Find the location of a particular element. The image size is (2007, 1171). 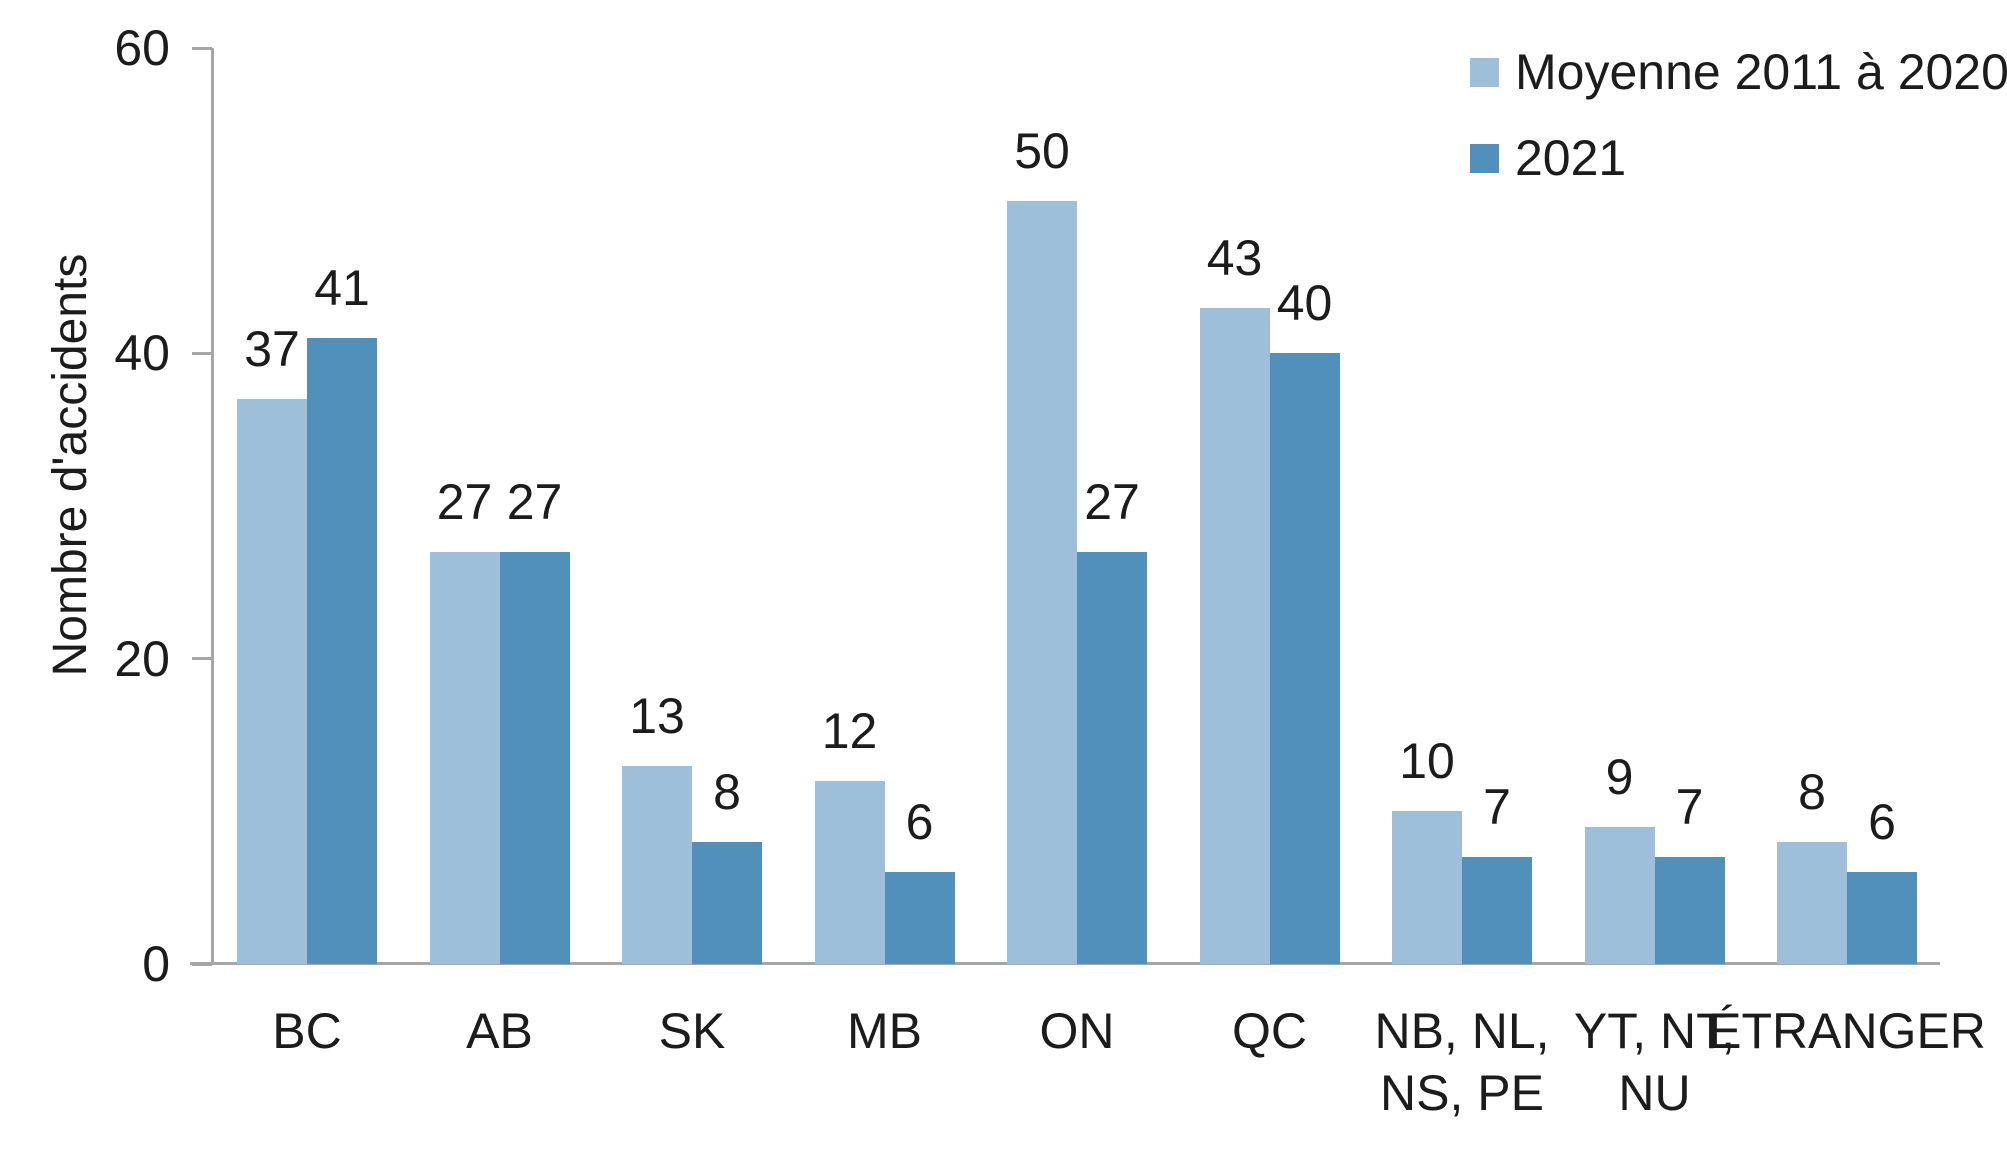

x-category-label: ÉTRANGER is located at coordinates (1847, 1031).